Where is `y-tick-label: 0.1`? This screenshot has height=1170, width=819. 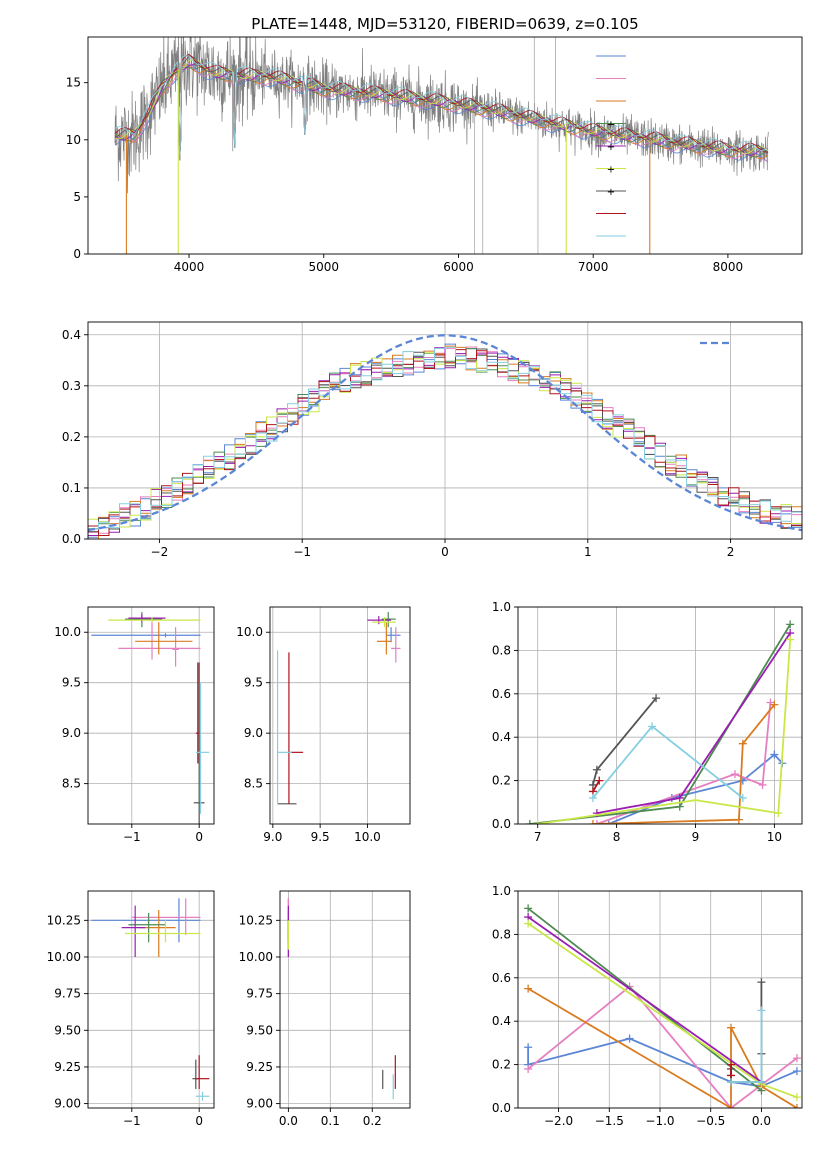
y-tick-label: 0.1 is located at coordinates (71, 488).